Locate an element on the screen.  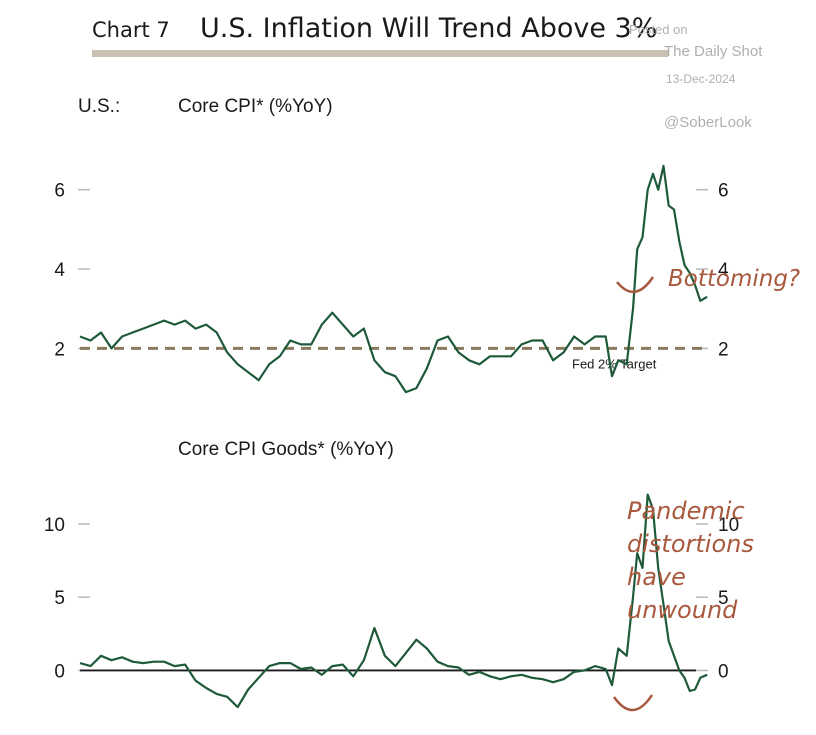
panel-2-title: Core CPI Goods* (%YoY) is located at coordinates (286, 449).